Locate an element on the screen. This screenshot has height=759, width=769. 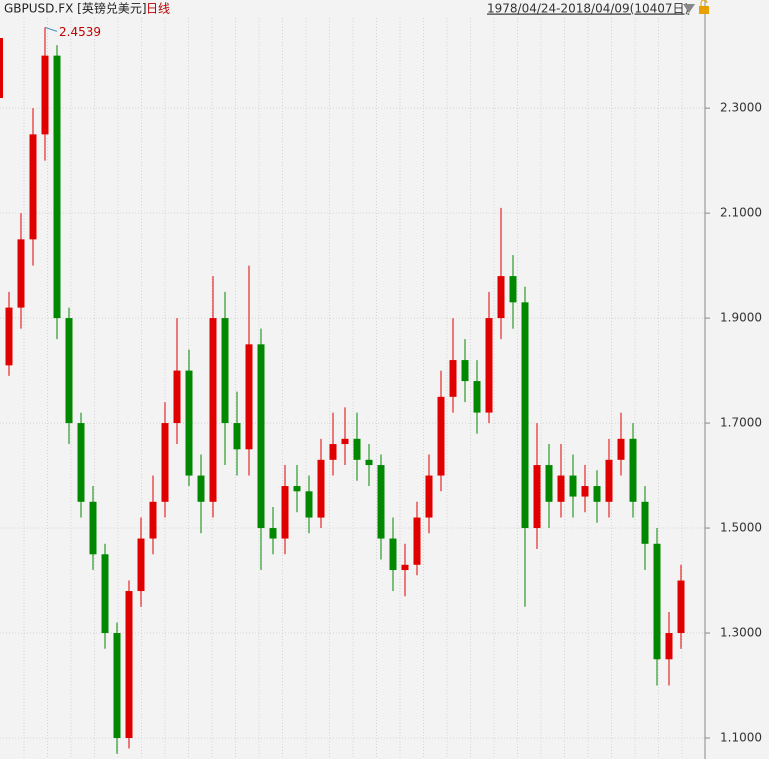
y-tick-label: 1.3000 is located at coordinates (741, 633).